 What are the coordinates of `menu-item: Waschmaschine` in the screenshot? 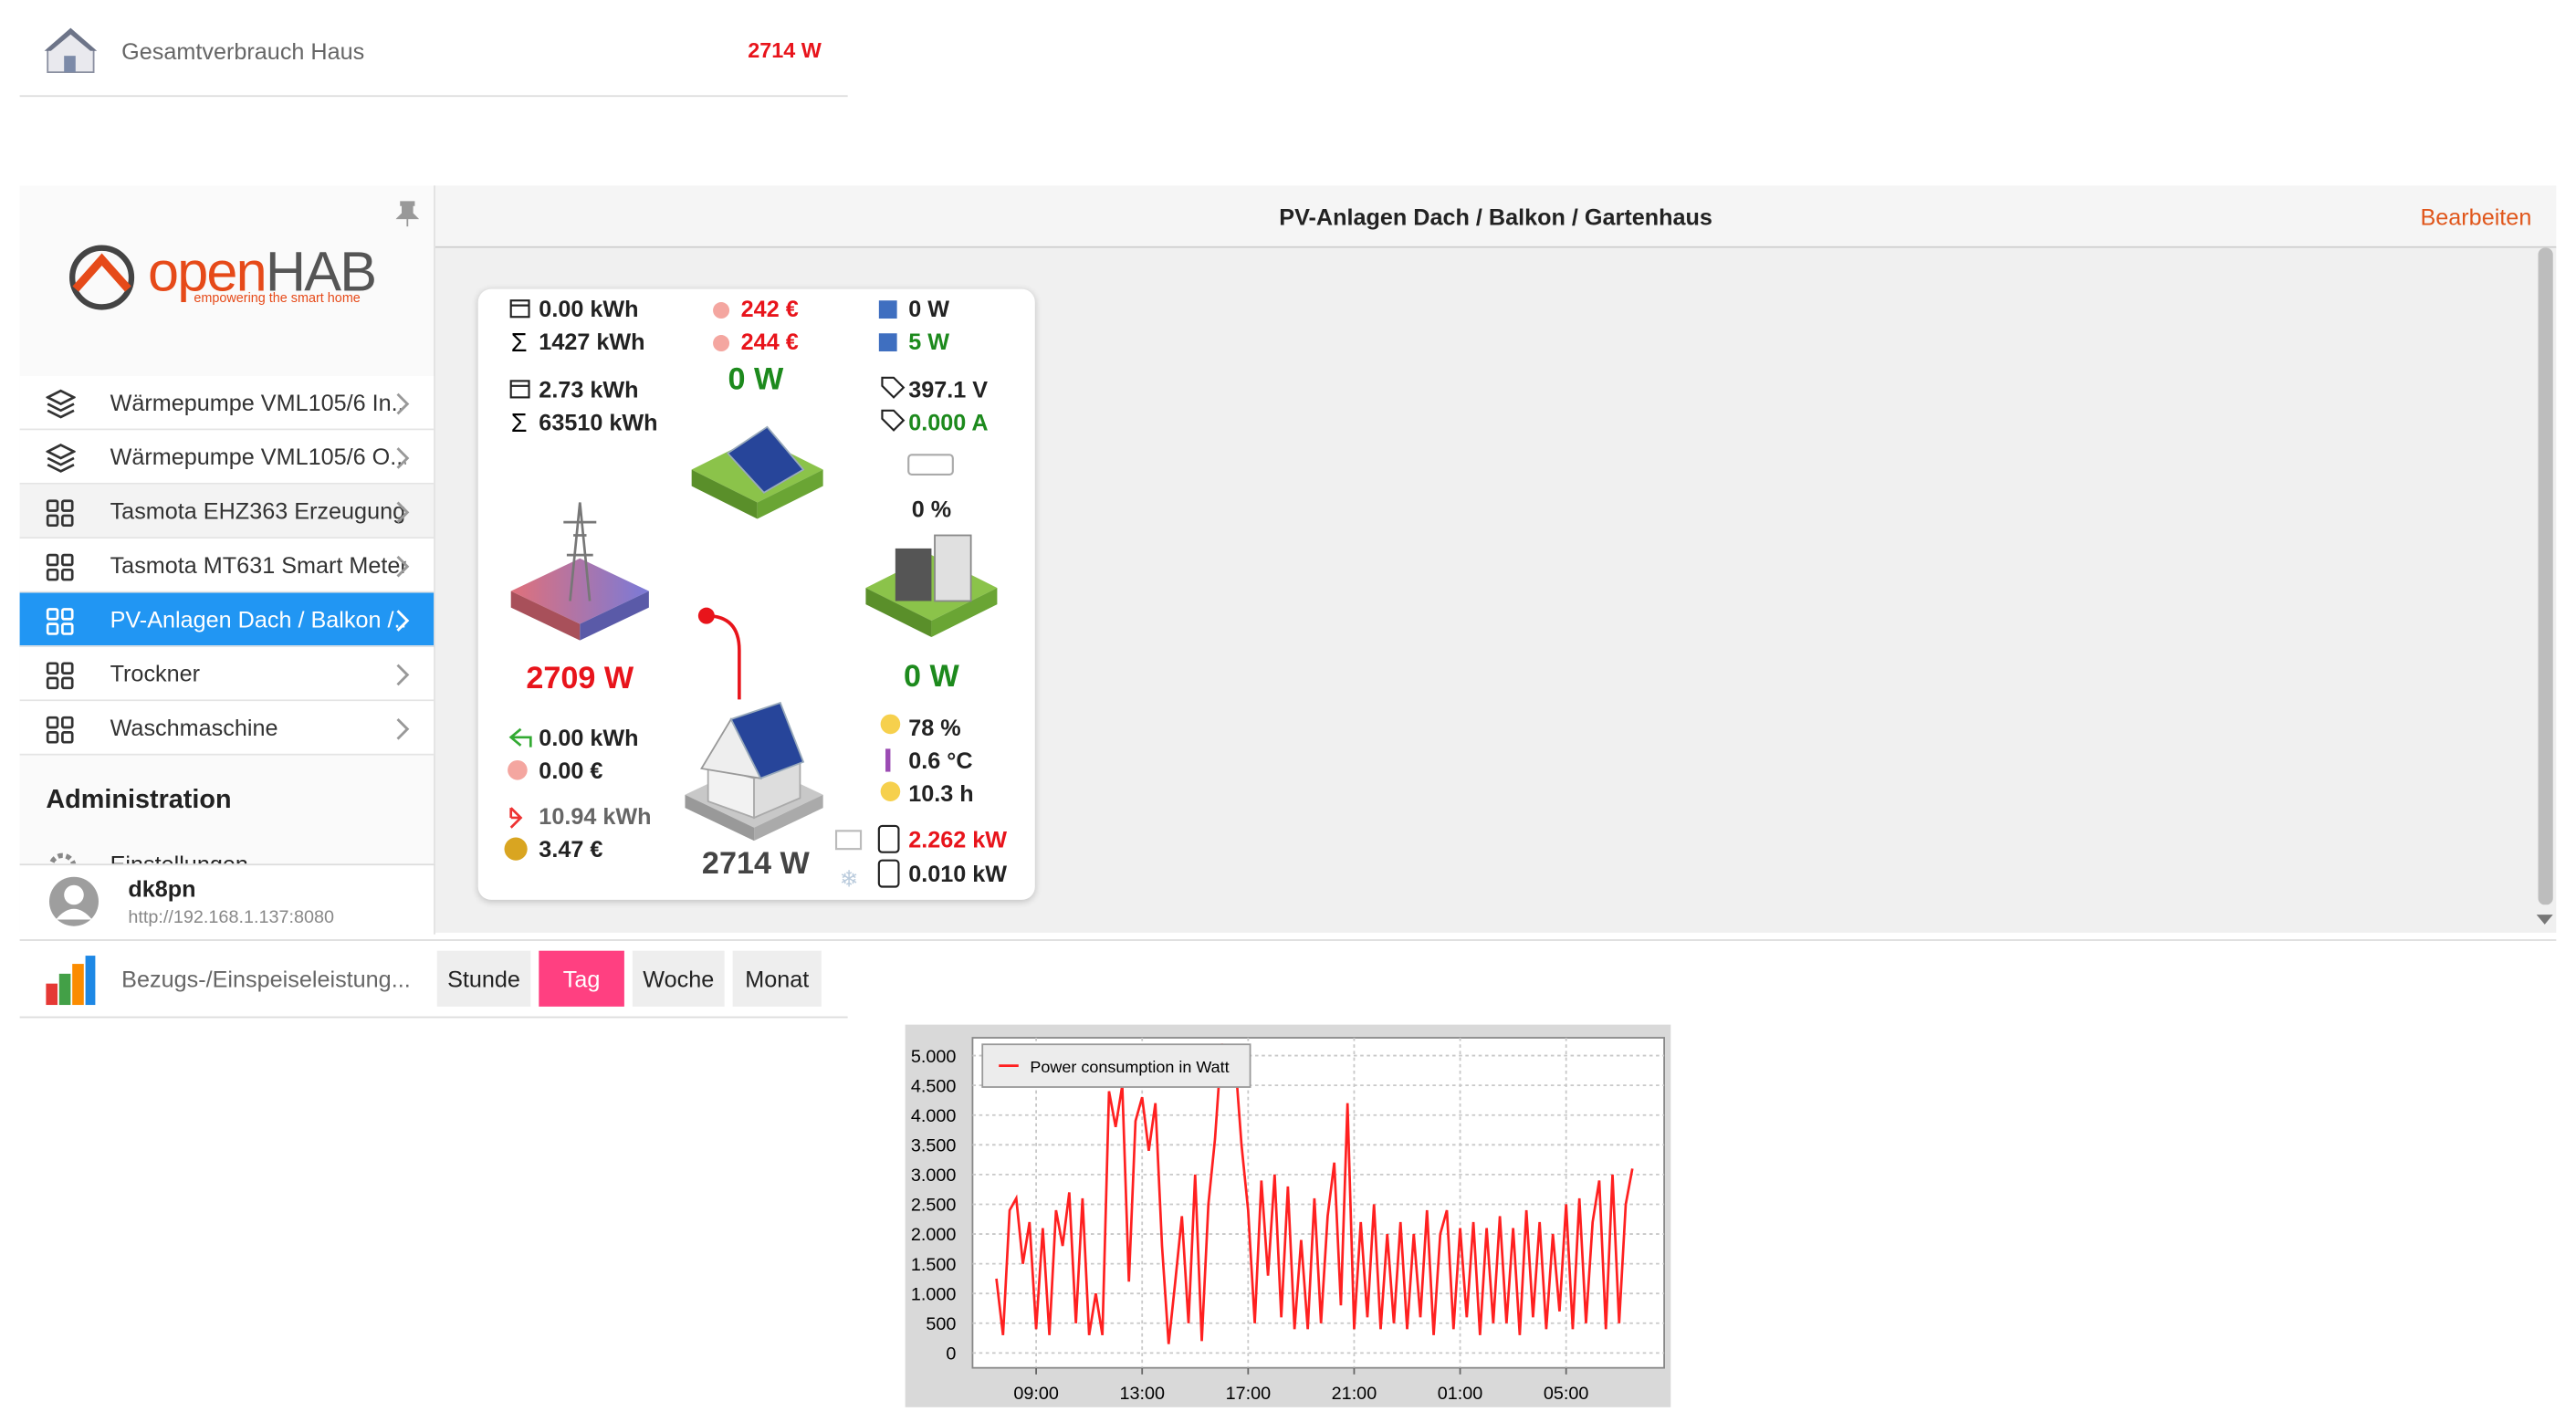 It's located at (227, 728).